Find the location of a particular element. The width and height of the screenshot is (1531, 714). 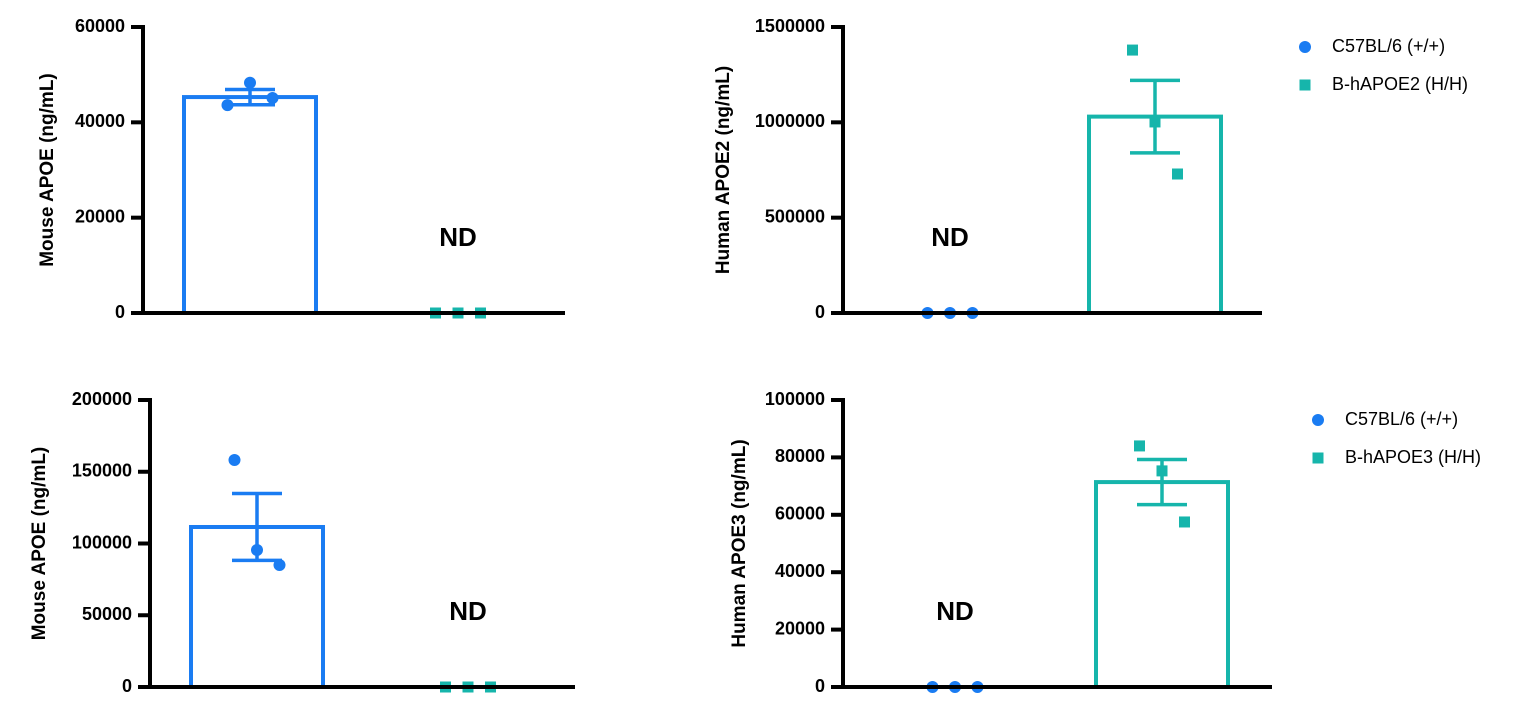

legend-label: B-hAPOE2 (H/H) is located at coordinates (1400, 84).